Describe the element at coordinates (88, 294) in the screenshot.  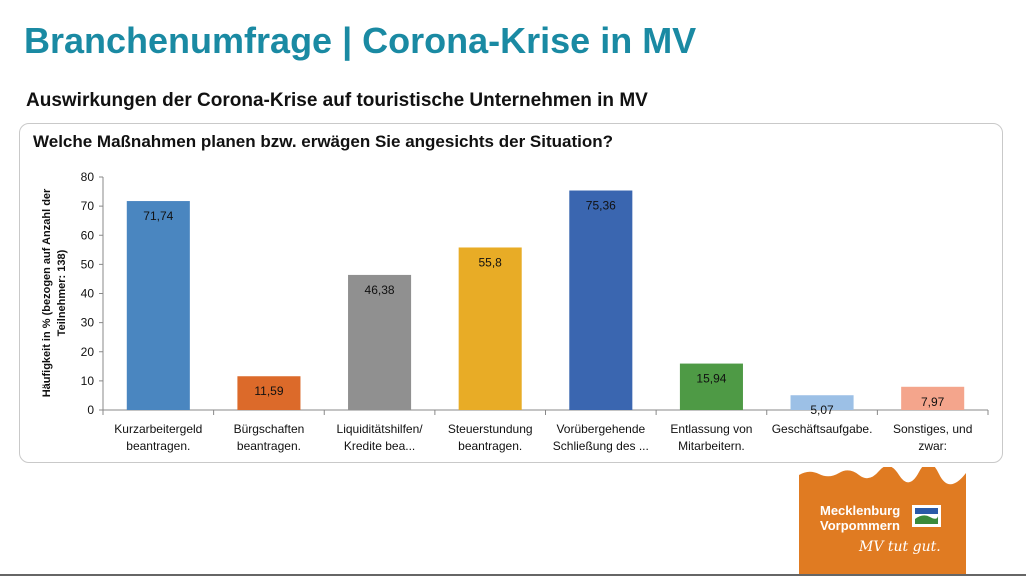
I see `y-tick-label: 40` at that location.